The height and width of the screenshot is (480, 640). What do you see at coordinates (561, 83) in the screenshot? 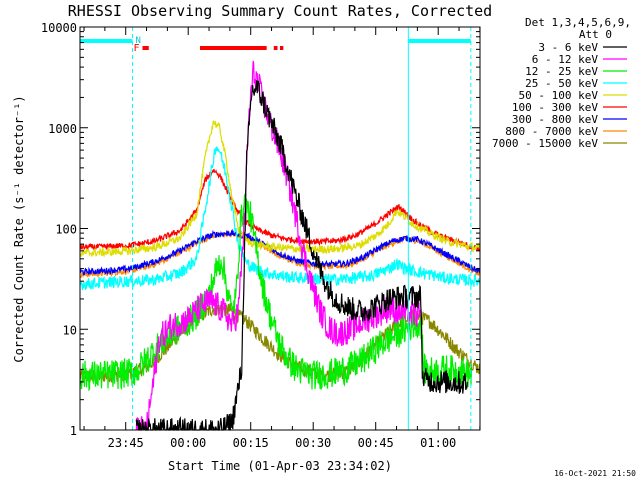
I see `legend-label: 25 - 50 keV` at bounding box center [561, 83].